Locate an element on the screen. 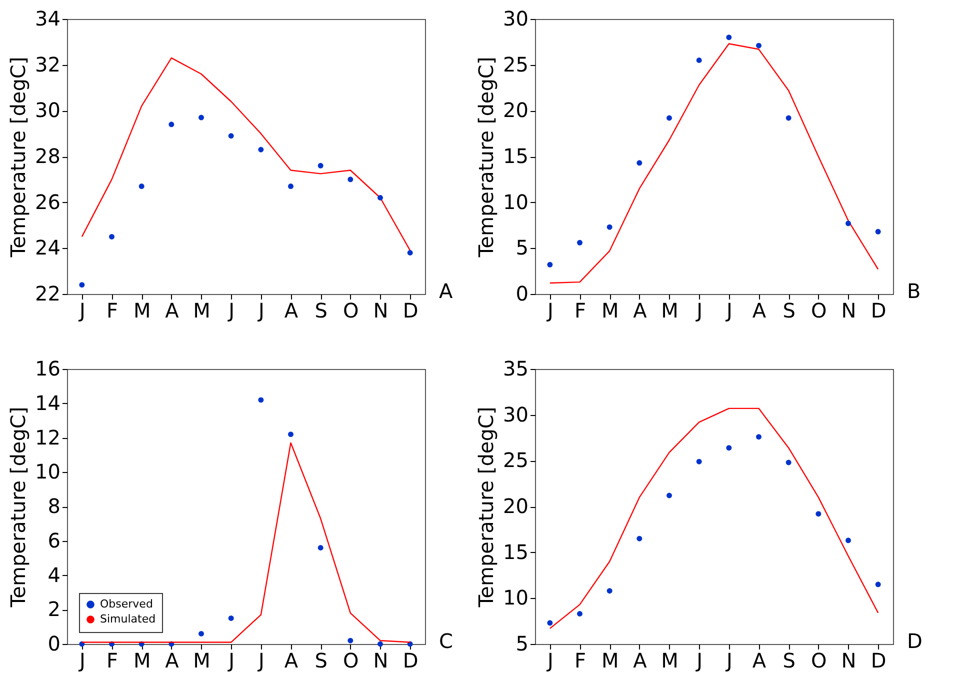 This screenshot has width=963, height=695. text: B is located at coordinates (914, 291).